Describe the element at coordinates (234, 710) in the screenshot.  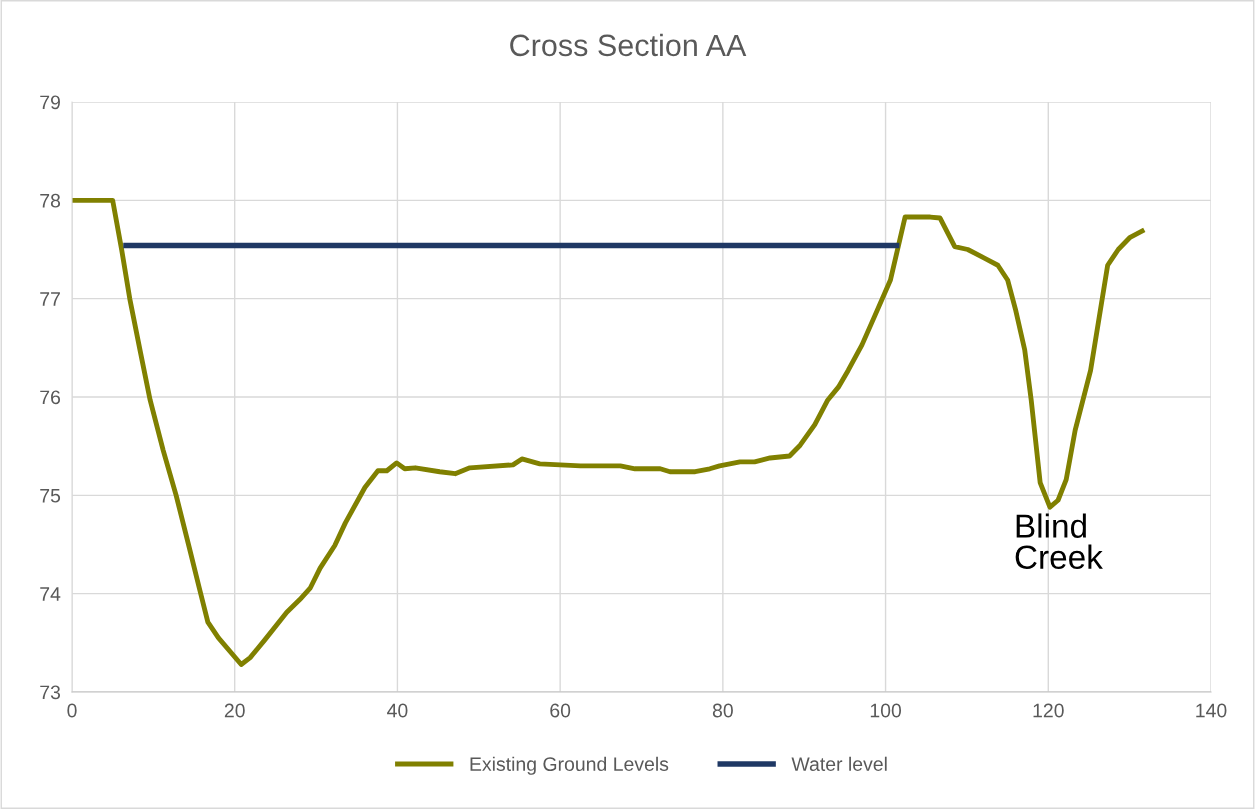
I see `x-tick-label: 20` at that location.